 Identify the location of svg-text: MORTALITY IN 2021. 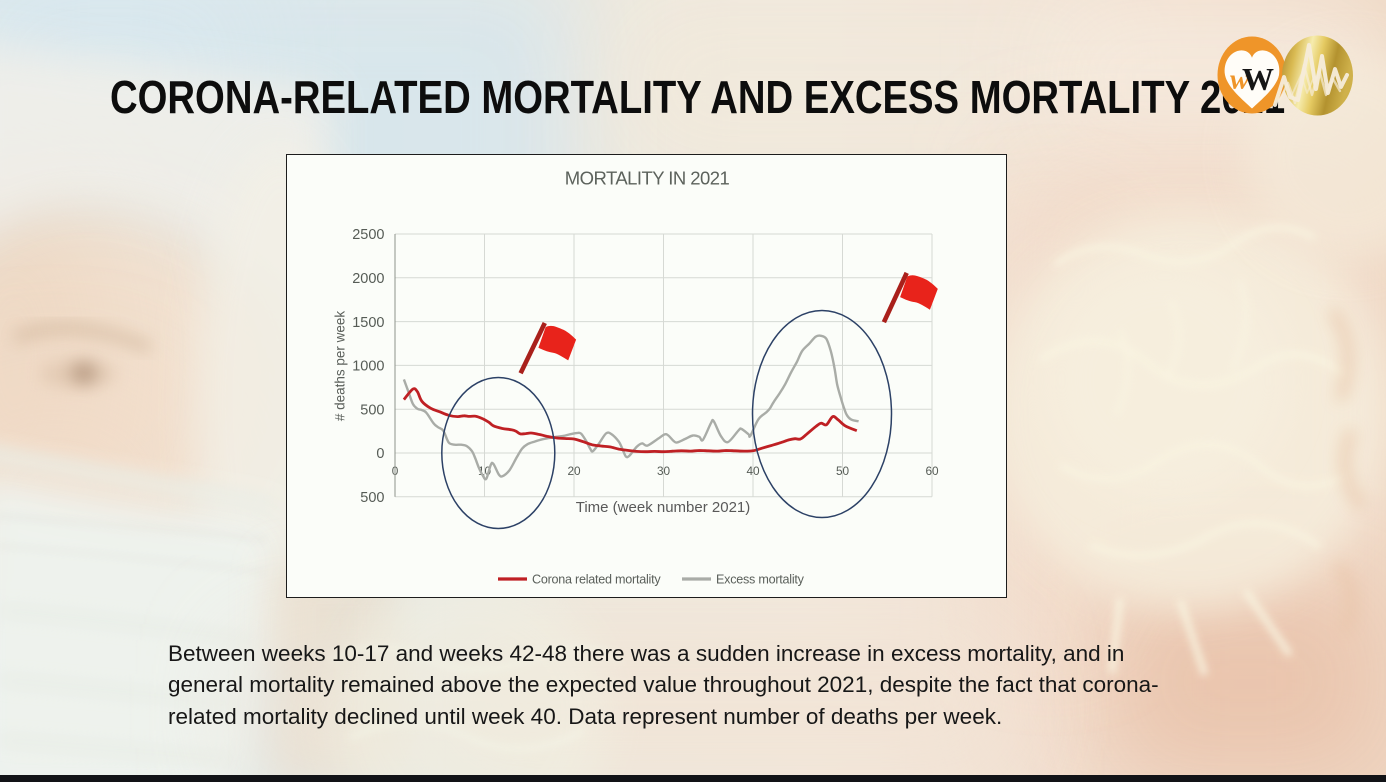
(647, 178).